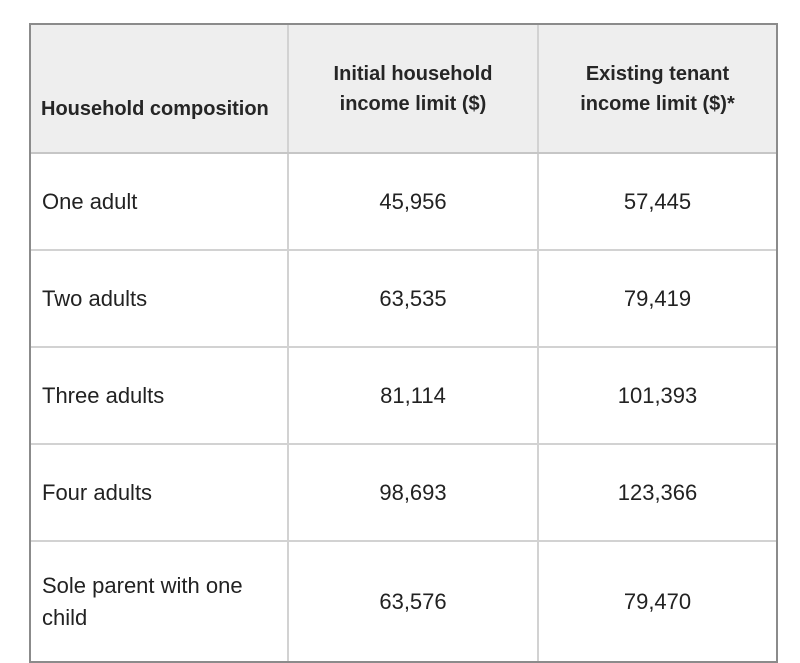 The image size is (800, 663). I want to click on table-row: Three adults 81,114 101,393, so click(403, 395).